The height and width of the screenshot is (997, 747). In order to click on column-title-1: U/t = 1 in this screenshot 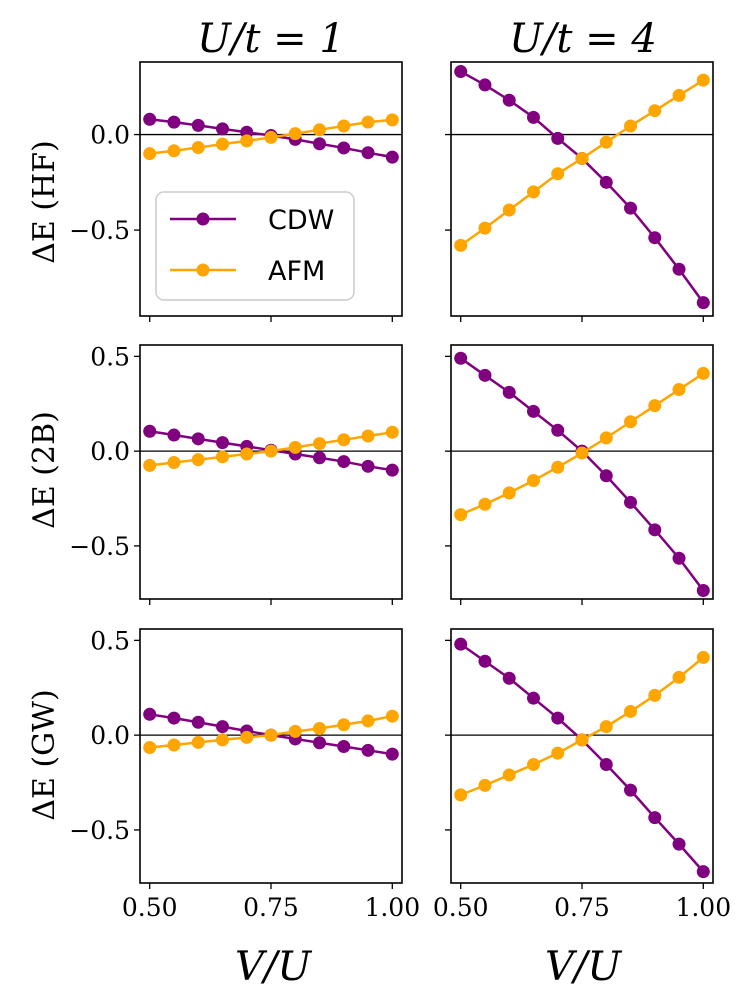, I will do `click(271, 39)`.